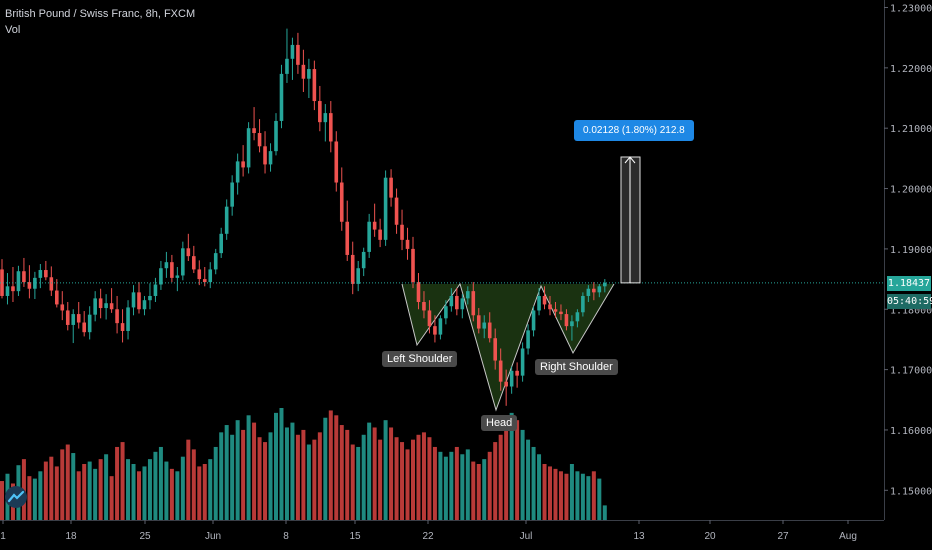  What do you see at coordinates (710, 536) in the screenshot?
I see `time-tick-label: 20` at bounding box center [710, 536].